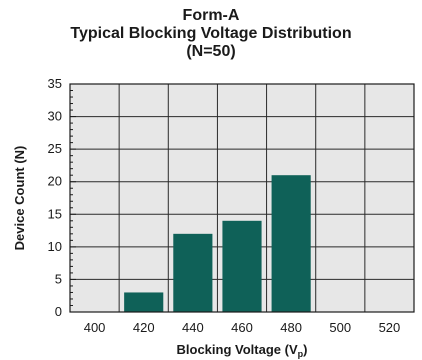 The height and width of the screenshot is (360, 422). Describe the element at coordinates (390, 327) in the screenshot. I see `x-tick-label-520: 520` at that location.